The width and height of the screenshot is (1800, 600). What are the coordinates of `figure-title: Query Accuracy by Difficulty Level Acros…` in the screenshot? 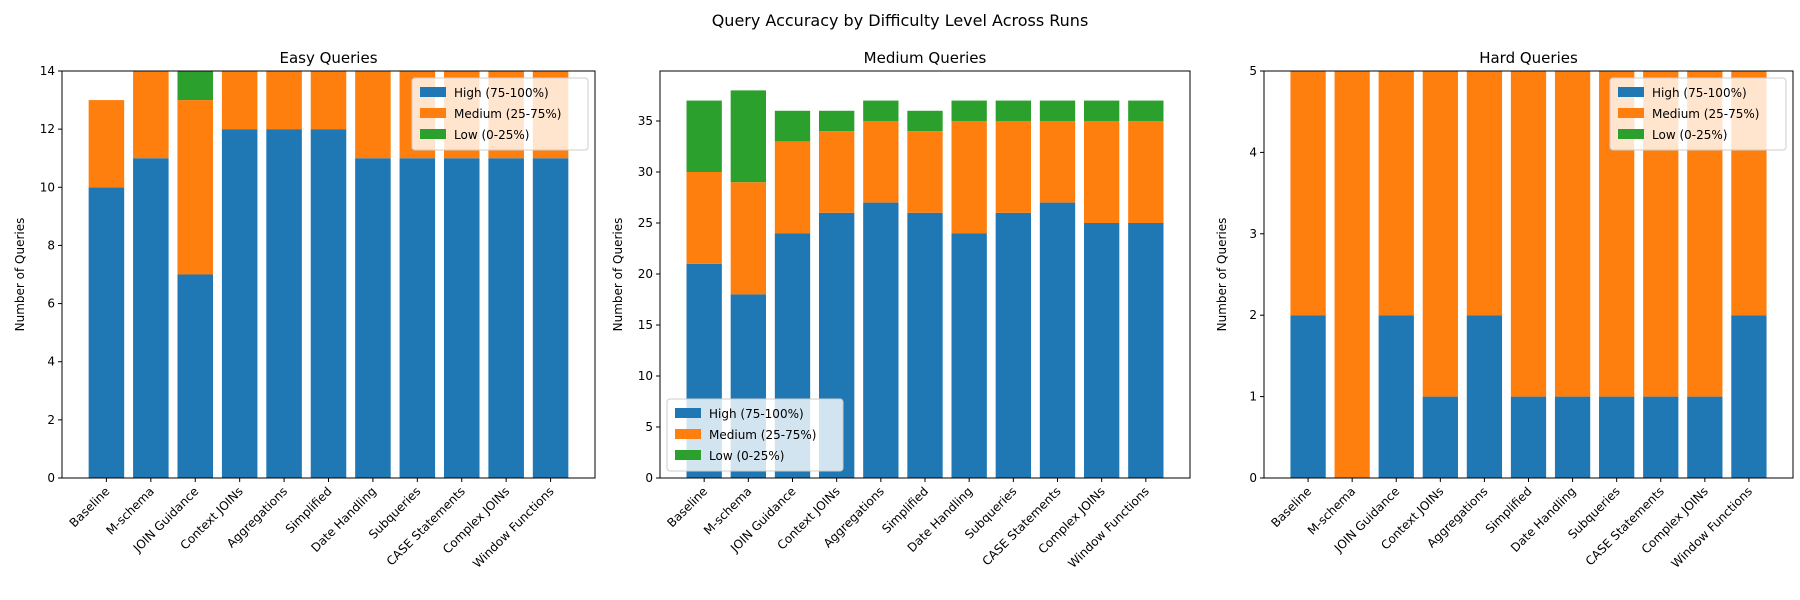 It's located at (900, 20).